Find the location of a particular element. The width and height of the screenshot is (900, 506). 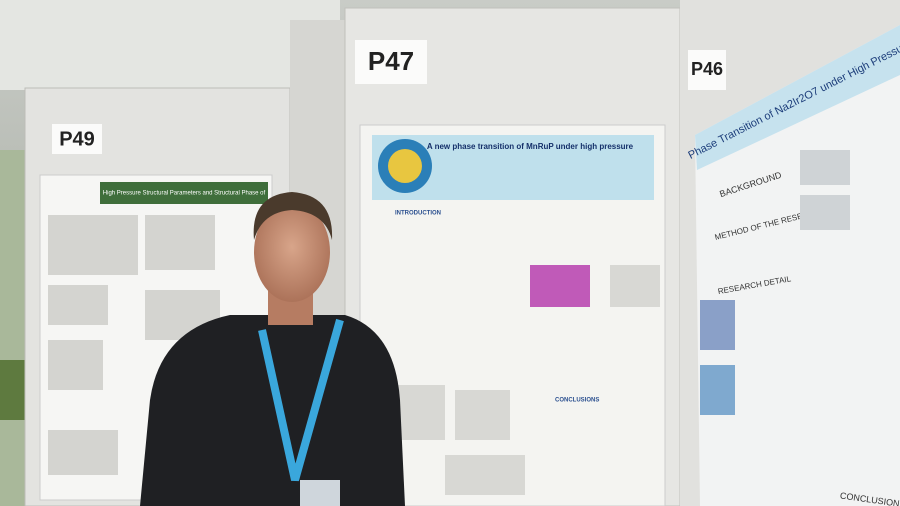

sign-label: P47 is located at coordinates (391, 61).